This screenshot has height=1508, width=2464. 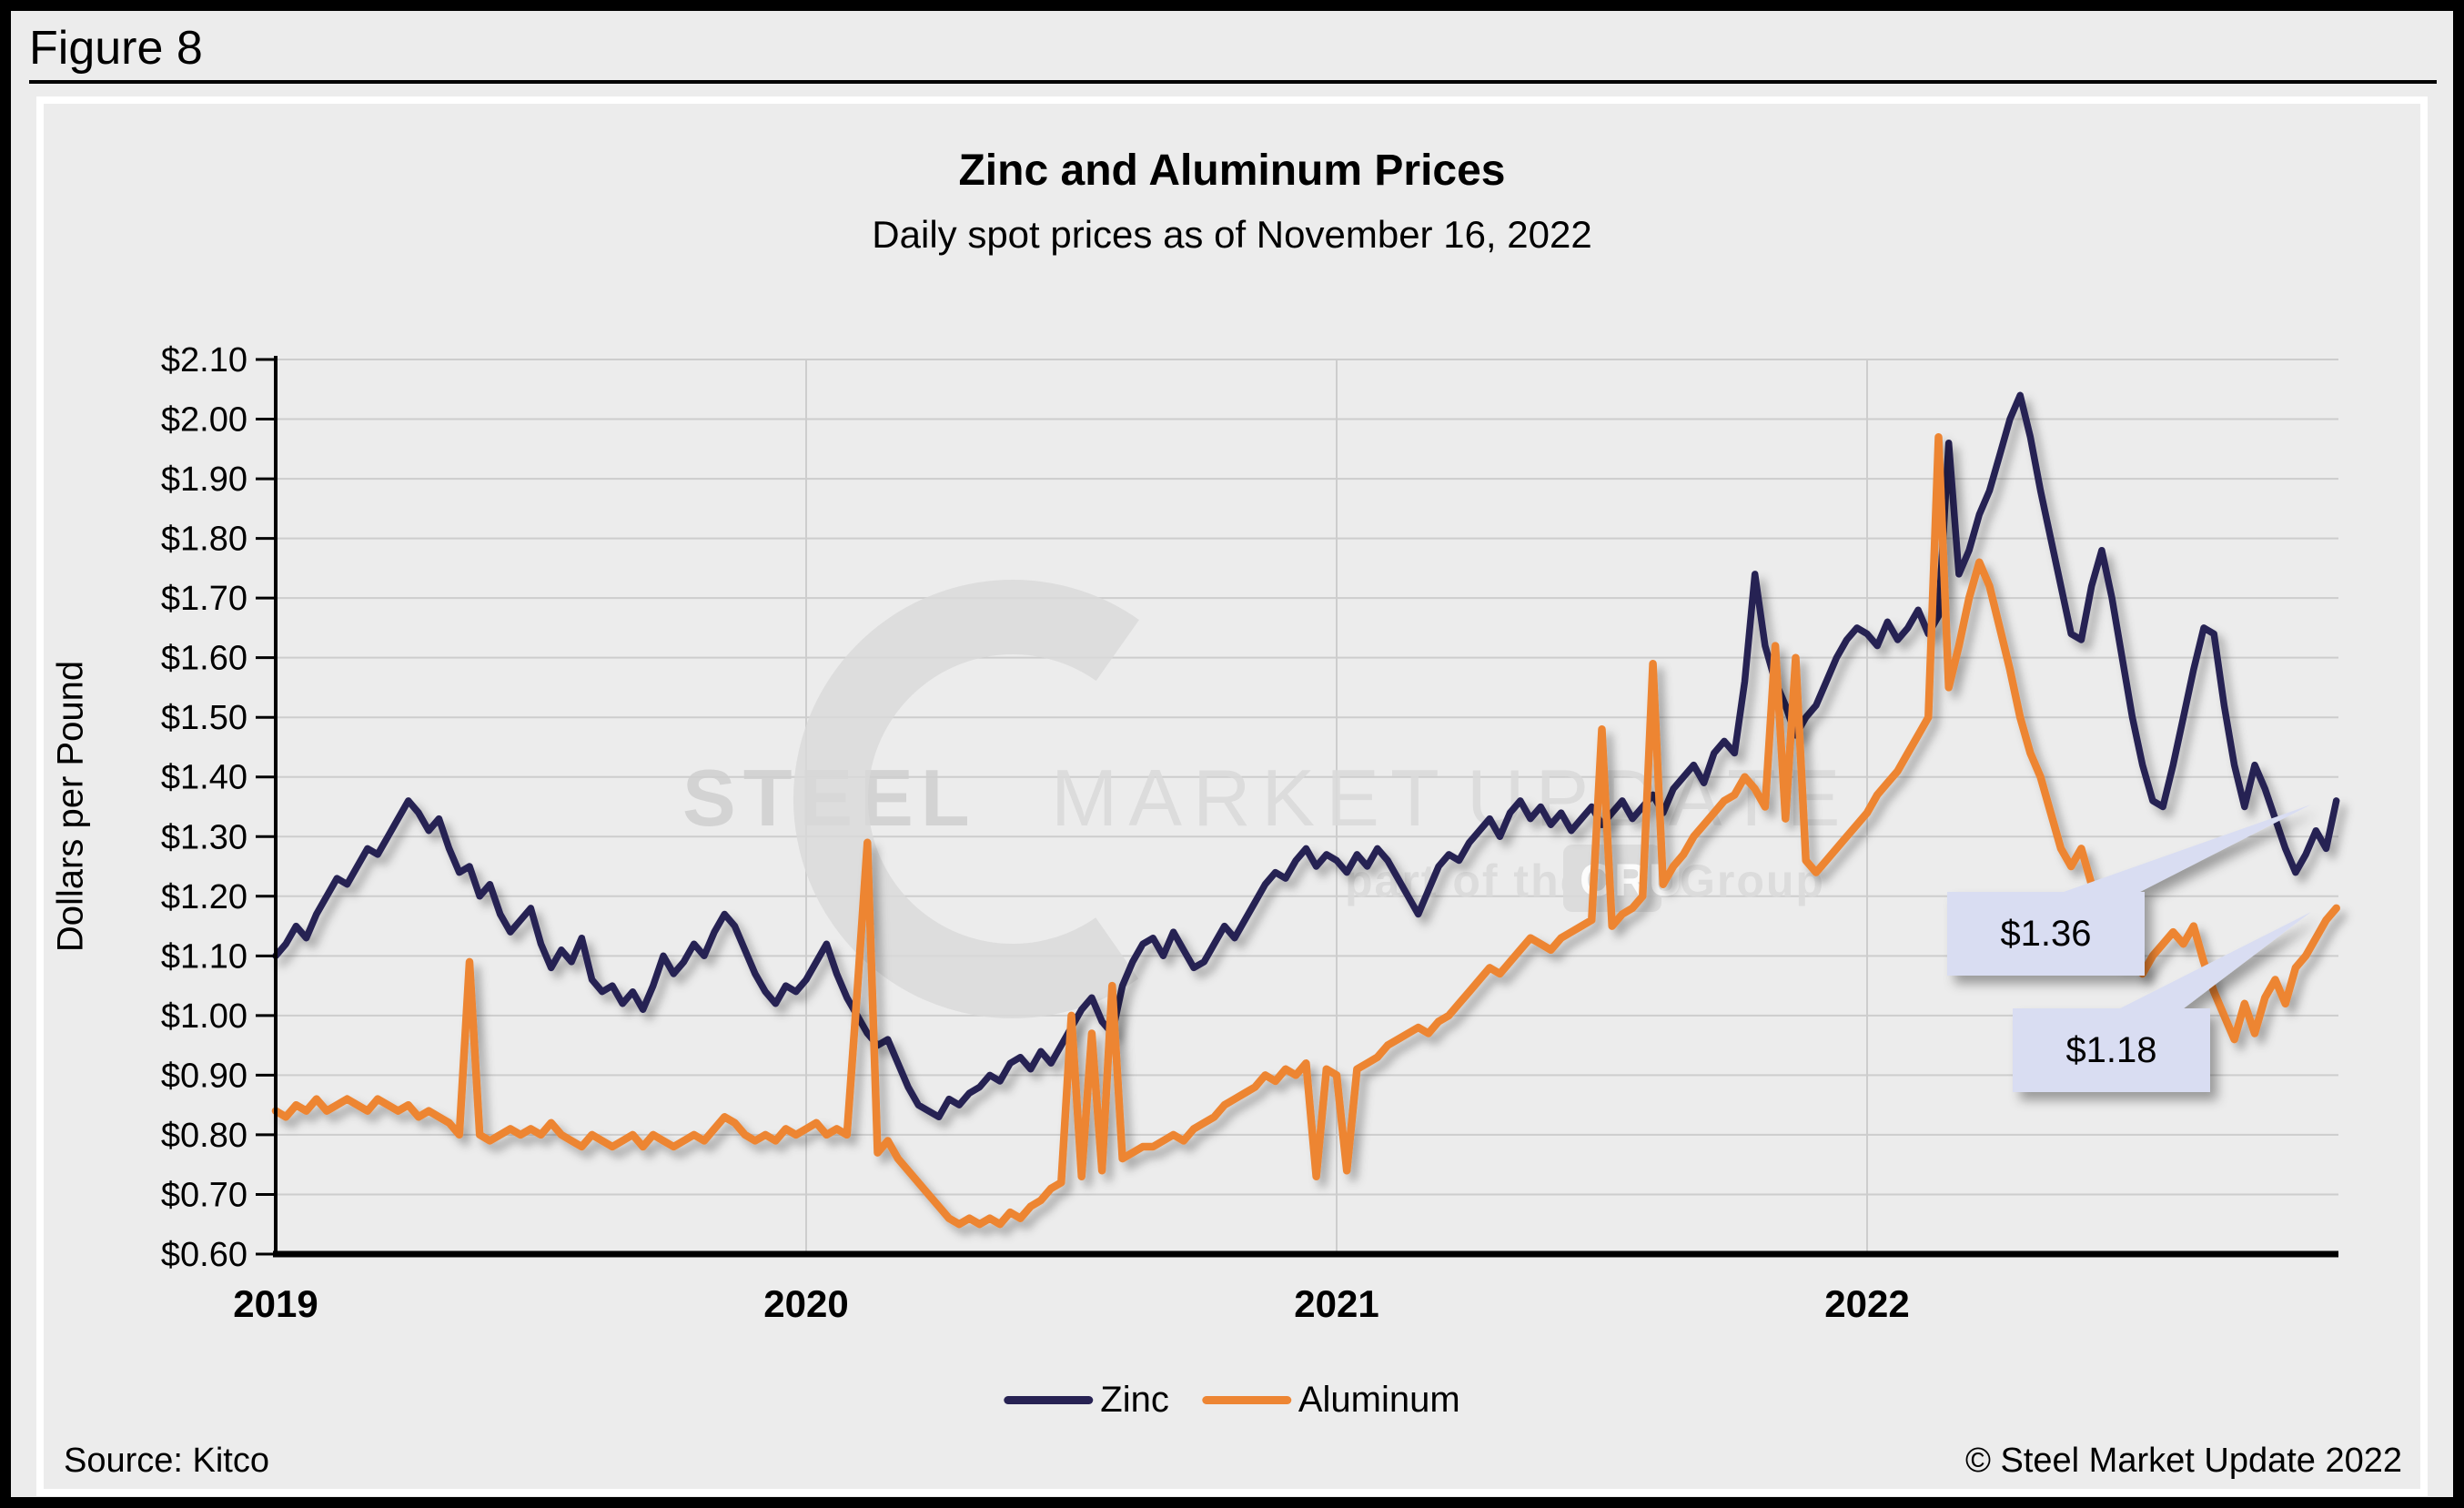 I want to click on zinc-line-swatch, so click(x=1049, y=1400).